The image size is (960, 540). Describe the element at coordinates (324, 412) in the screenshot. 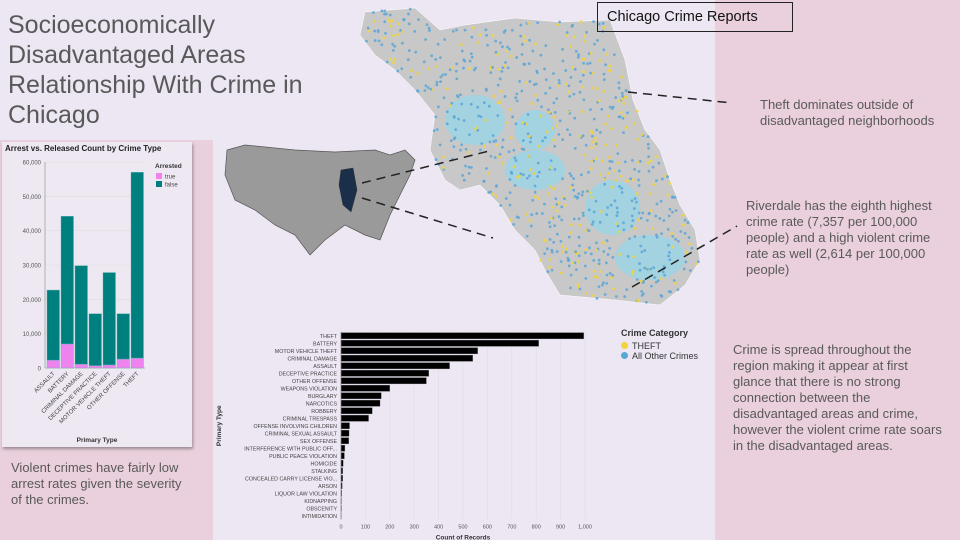

I see `y-tick-label: ROBBERY` at that location.